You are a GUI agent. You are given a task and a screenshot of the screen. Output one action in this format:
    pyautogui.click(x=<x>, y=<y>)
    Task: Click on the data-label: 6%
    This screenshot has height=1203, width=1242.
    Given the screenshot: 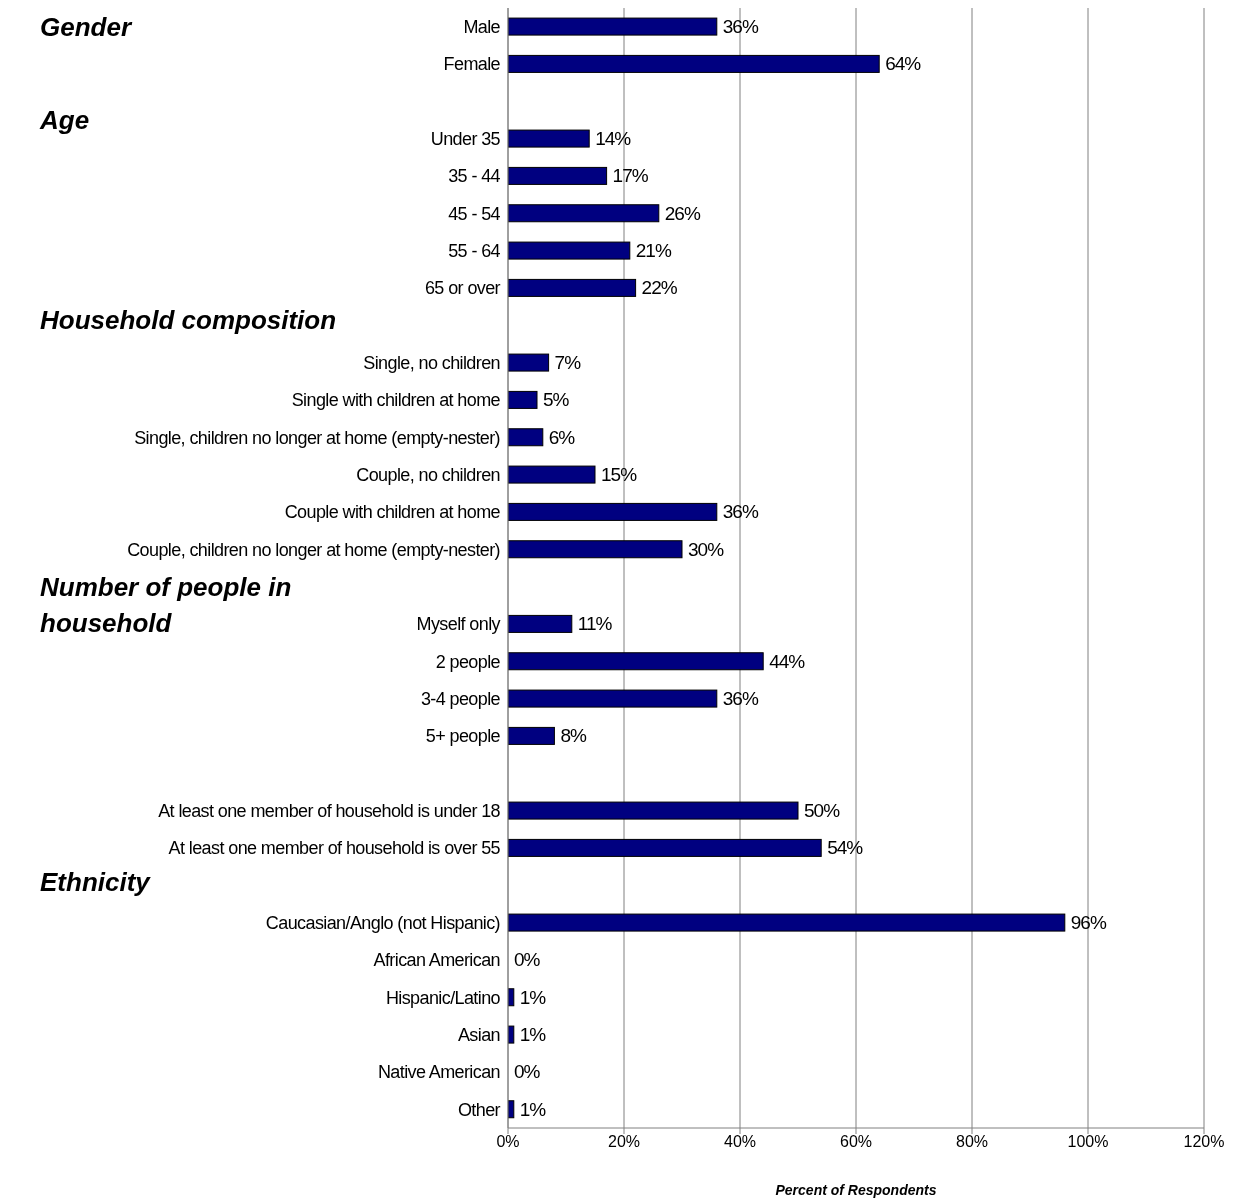 What is the action you would take?
    pyautogui.click(x=562, y=437)
    